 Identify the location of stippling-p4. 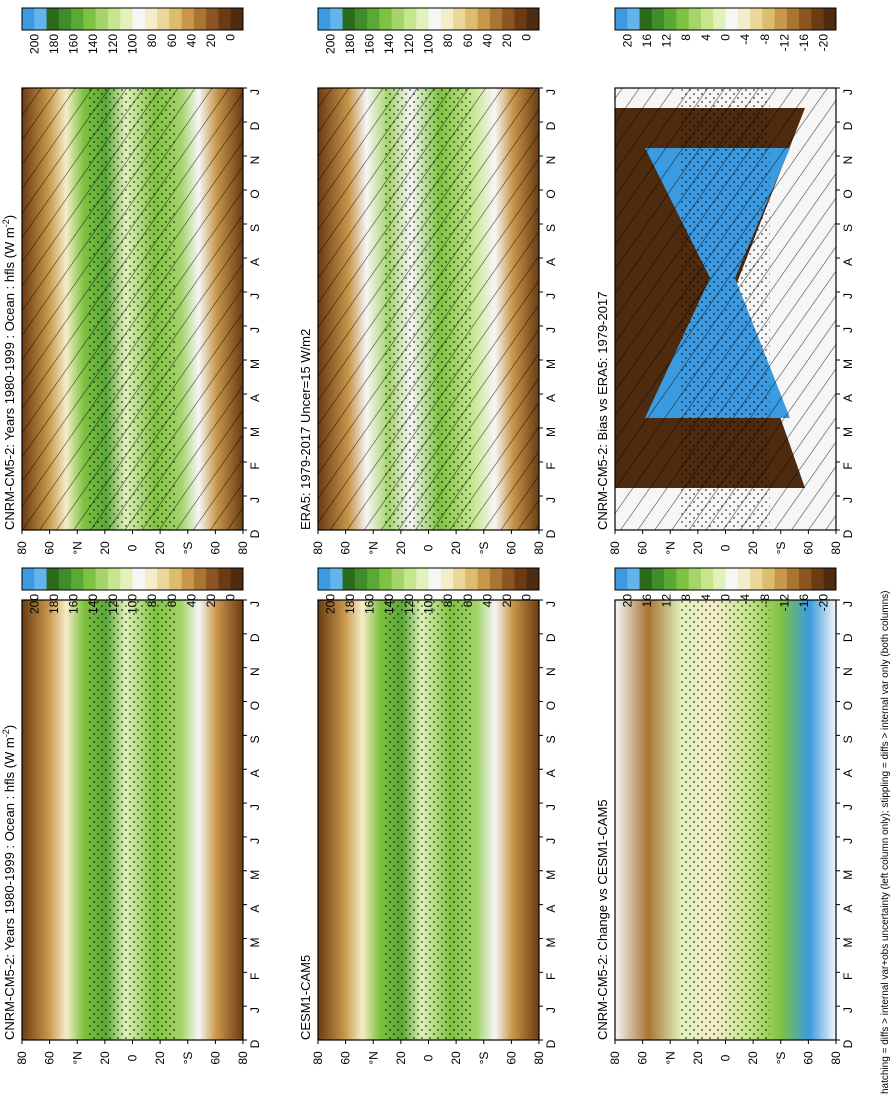
(428, 820).